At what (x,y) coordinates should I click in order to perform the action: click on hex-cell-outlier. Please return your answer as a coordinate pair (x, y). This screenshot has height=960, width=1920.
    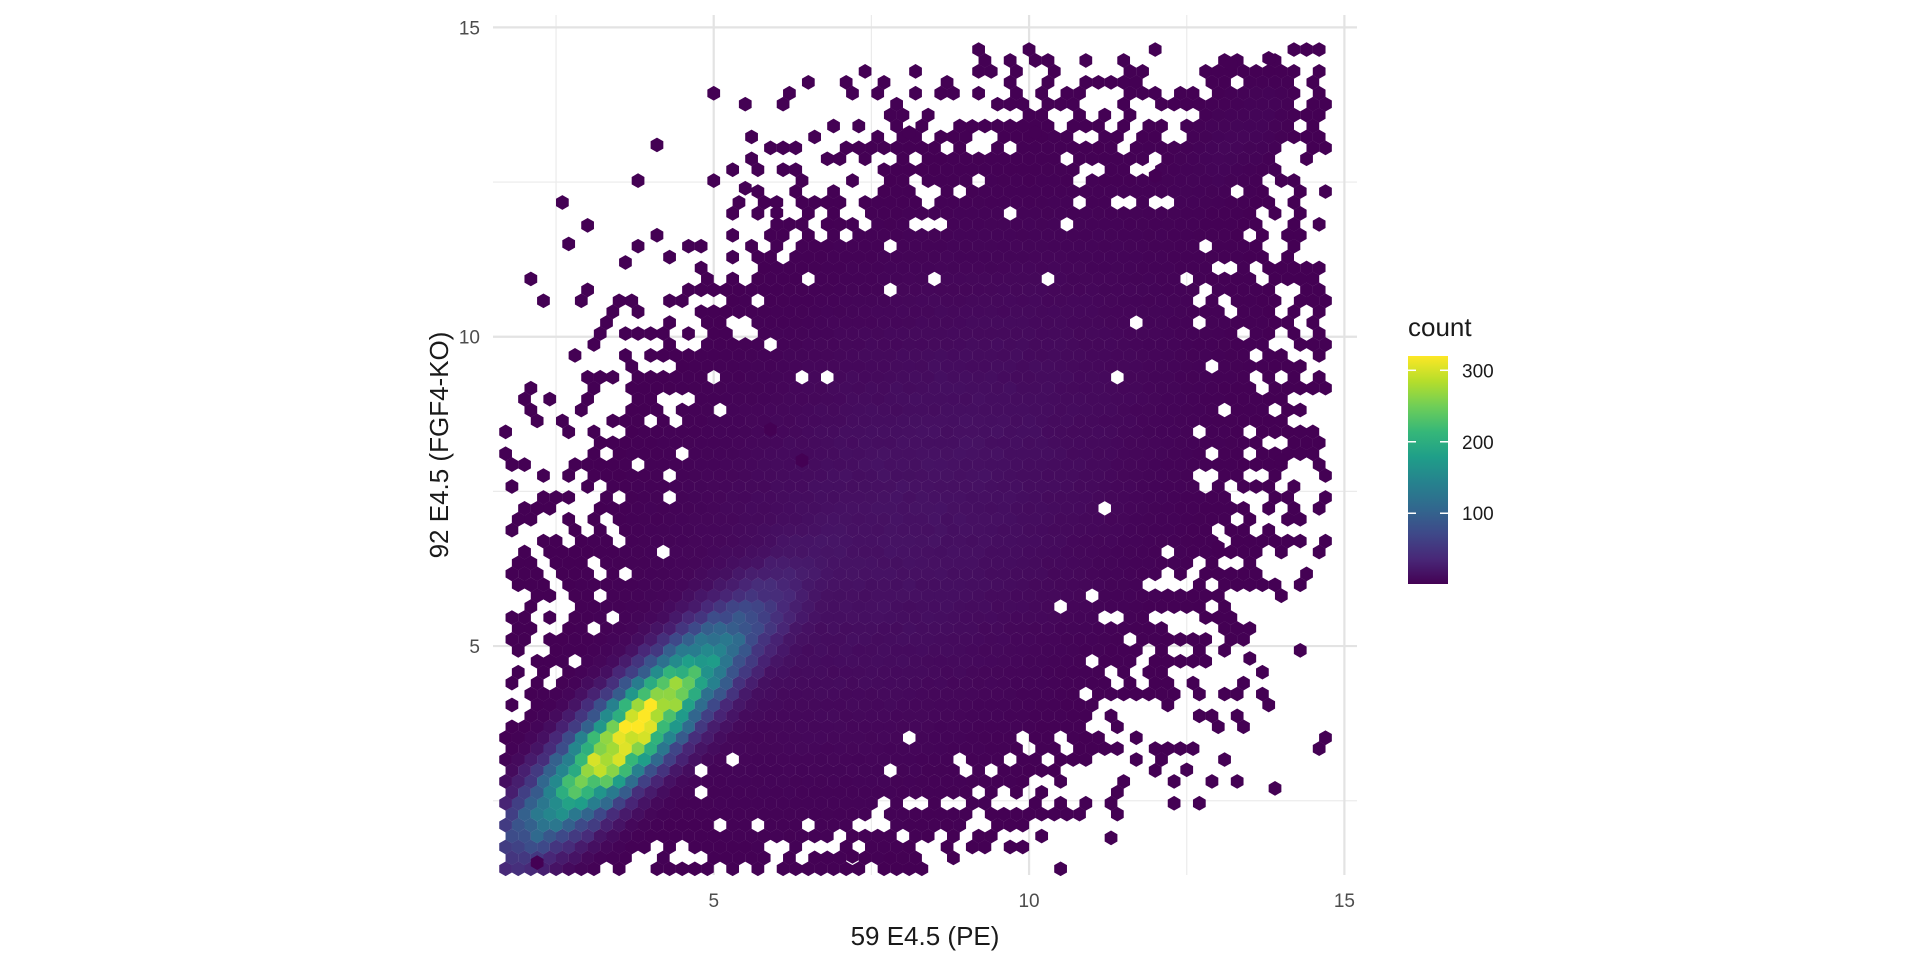
    Looking at the image, I should click on (972, 126).